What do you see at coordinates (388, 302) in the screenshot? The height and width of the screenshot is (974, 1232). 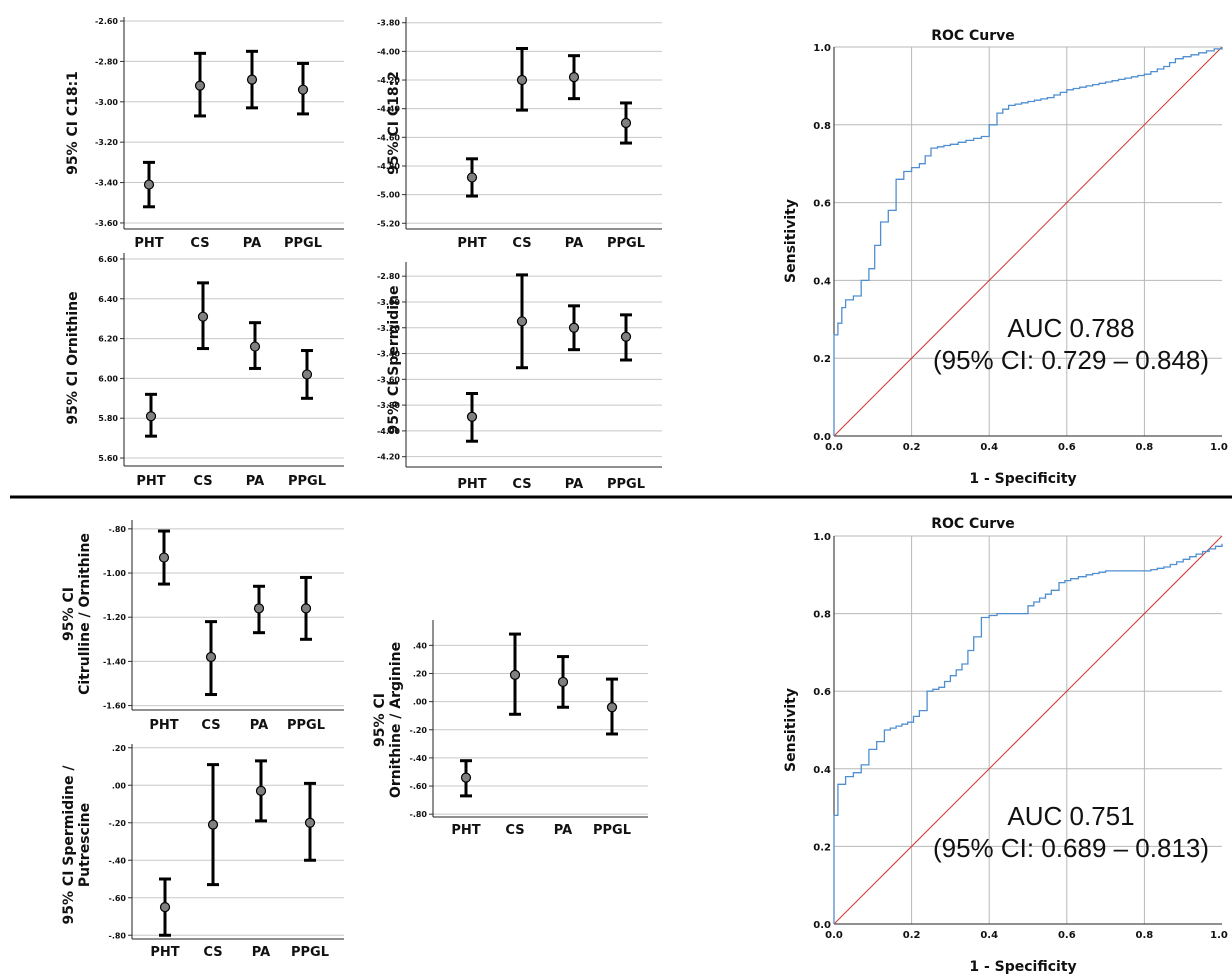 I see `y-tick-label: -3.00` at bounding box center [388, 302].